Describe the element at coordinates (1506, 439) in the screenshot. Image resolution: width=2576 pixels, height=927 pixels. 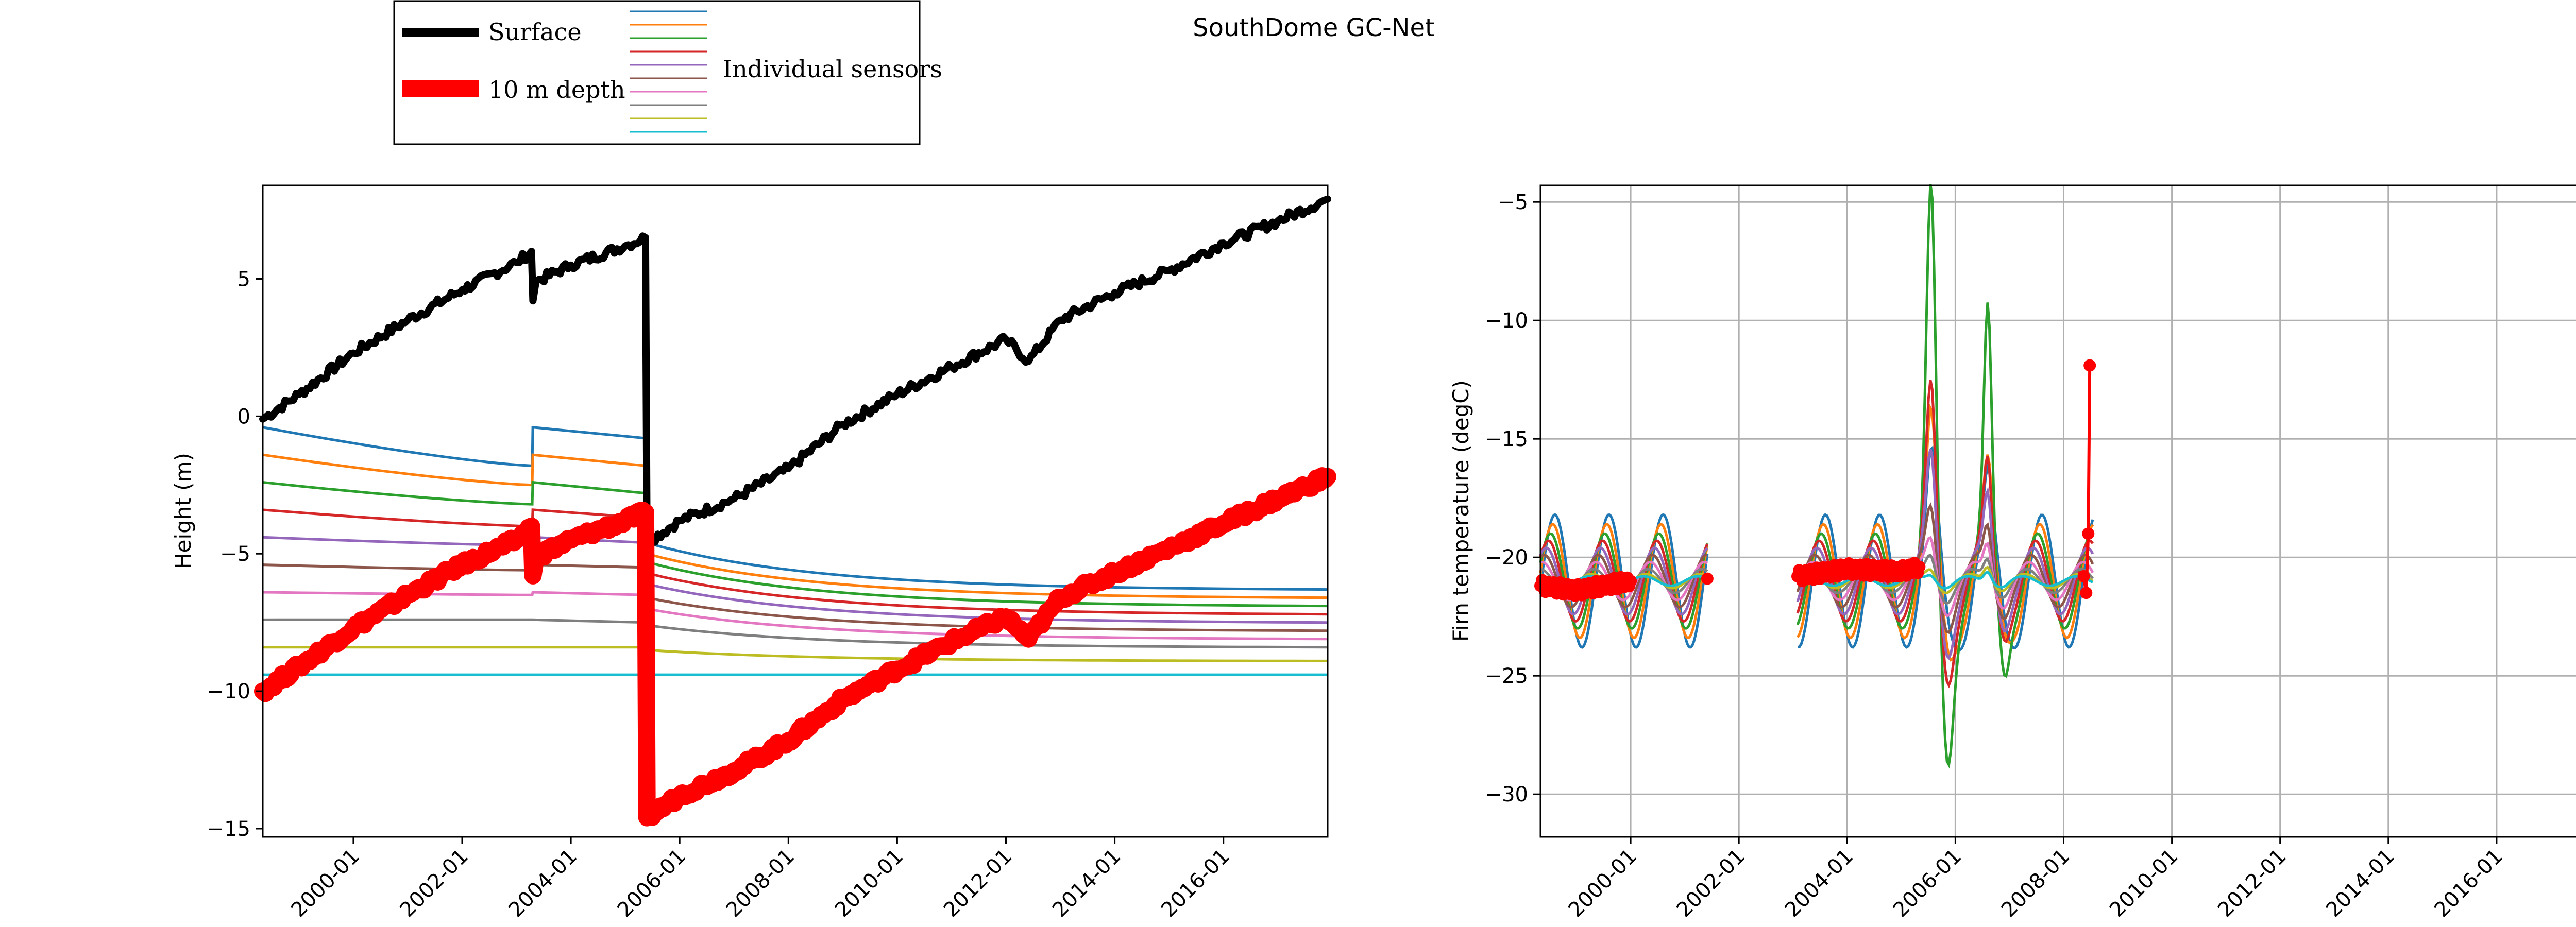
I see `temperature-y-tick-label: −15` at that location.